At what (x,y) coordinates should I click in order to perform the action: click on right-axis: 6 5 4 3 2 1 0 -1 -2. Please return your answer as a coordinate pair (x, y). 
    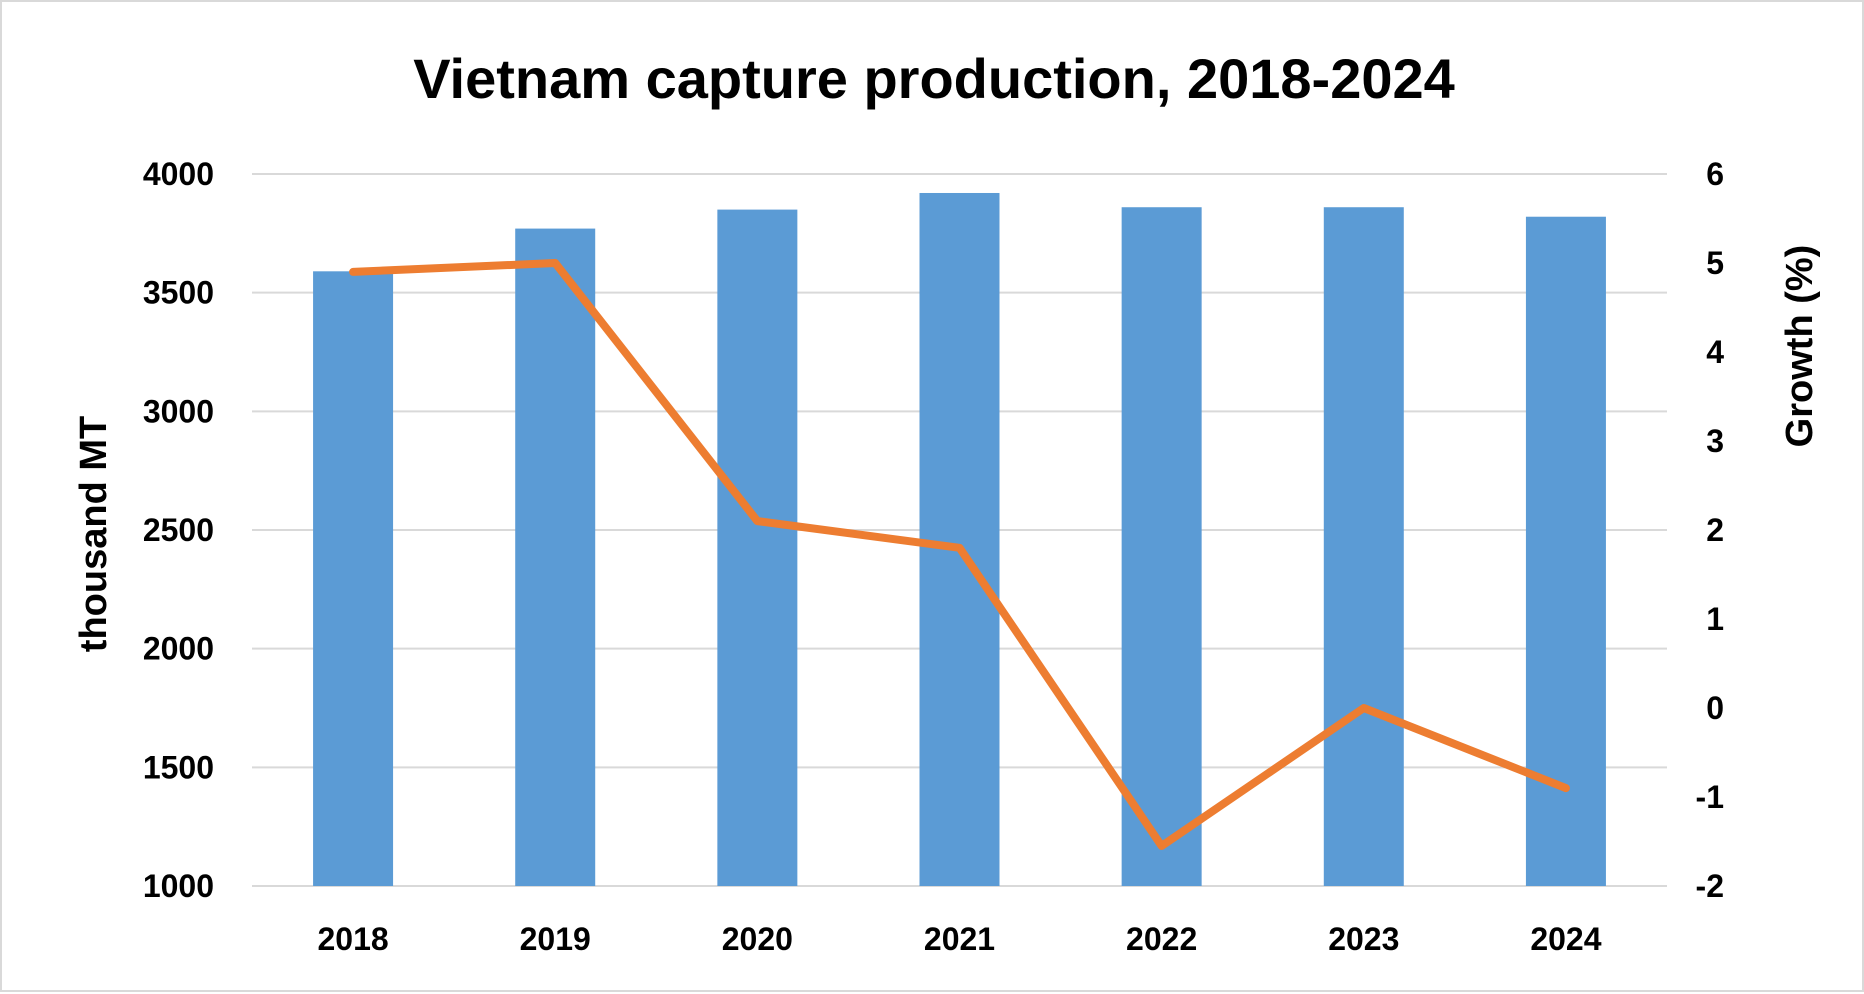
    Looking at the image, I should click on (1710, 530).